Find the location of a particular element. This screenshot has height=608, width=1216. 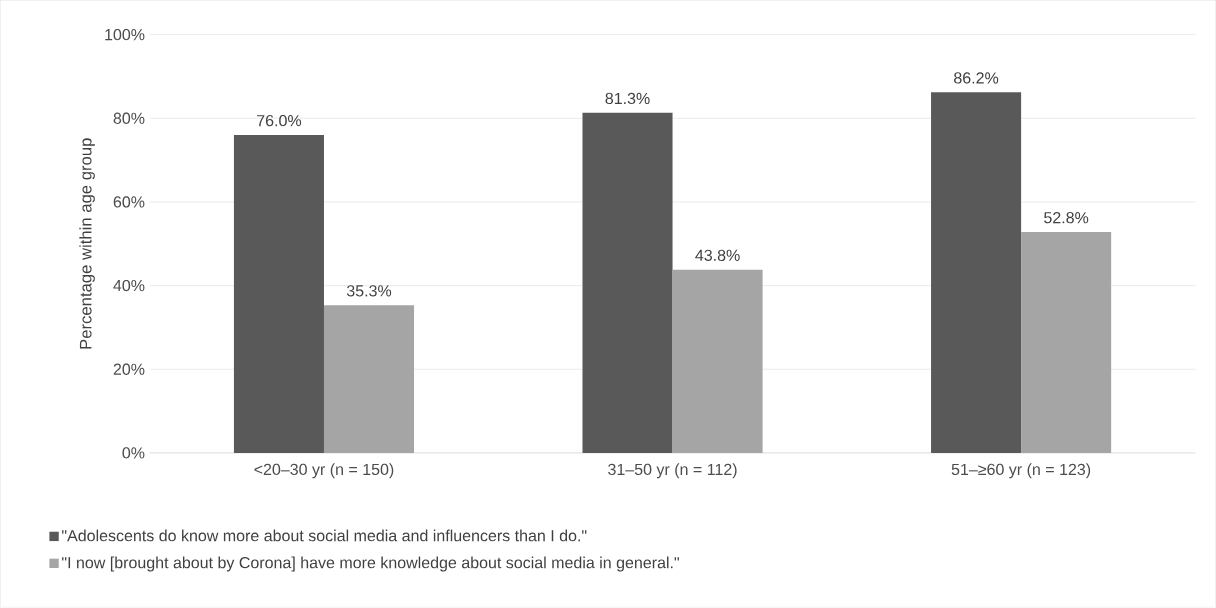

y-tick-label: 60% is located at coordinates (129, 202).